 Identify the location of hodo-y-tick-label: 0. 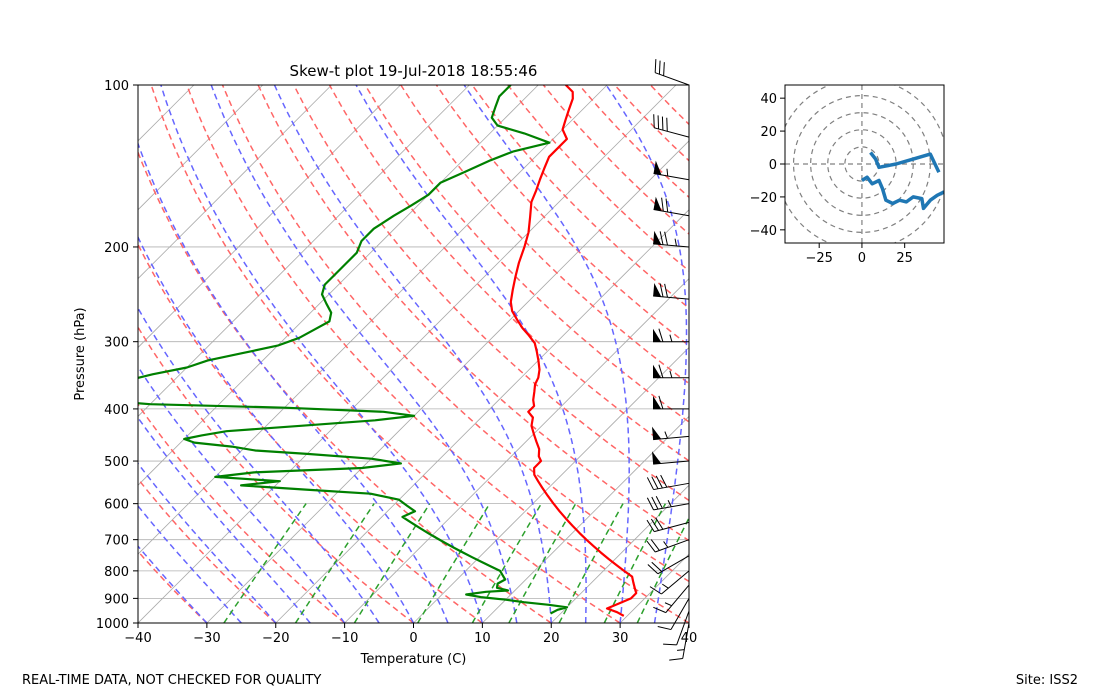
(773, 165).